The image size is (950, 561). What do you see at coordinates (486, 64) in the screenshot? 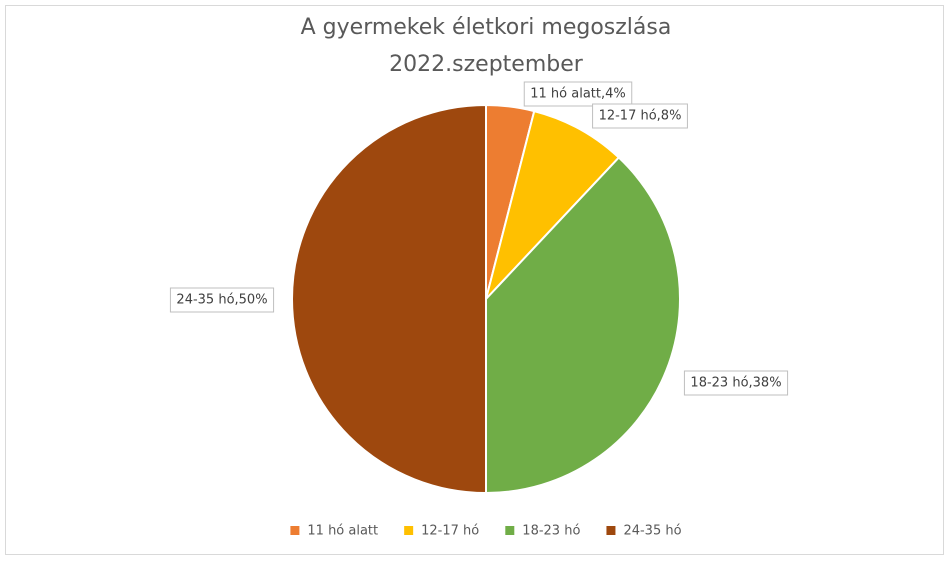
I see `chart-subtitle: 2022.szeptember` at bounding box center [486, 64].